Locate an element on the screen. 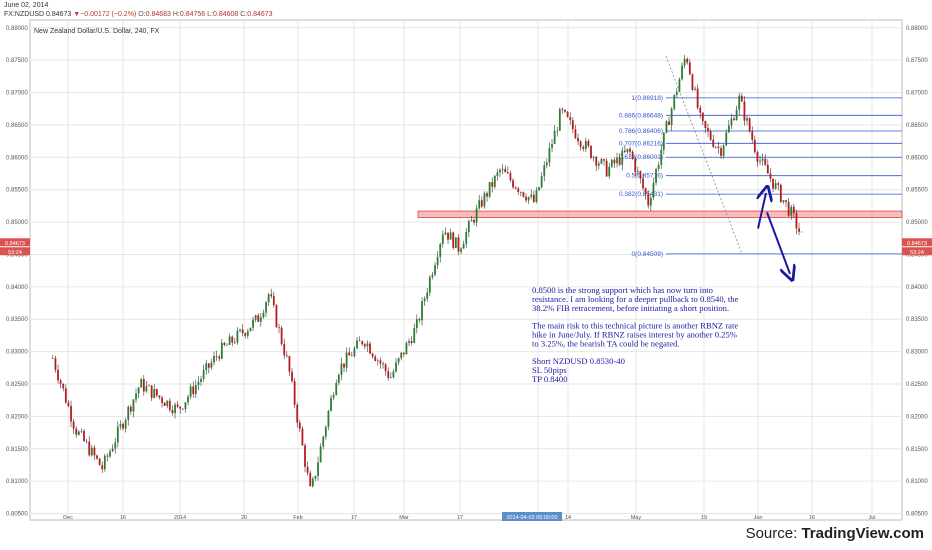 Image resolution: width=932 pixels, height=550 pixels. x-tick-label: Jul is located at coordinates (871, 518).